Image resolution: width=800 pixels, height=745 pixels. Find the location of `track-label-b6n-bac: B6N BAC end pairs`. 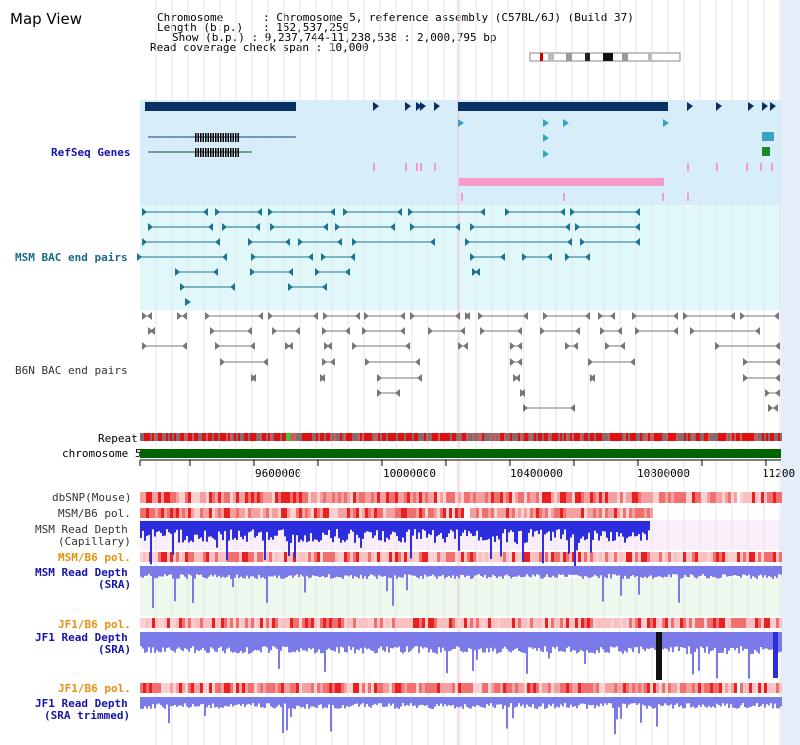

track-label-b6n-bac: B6N BAC end pairs is located at coordinates (71, 370).